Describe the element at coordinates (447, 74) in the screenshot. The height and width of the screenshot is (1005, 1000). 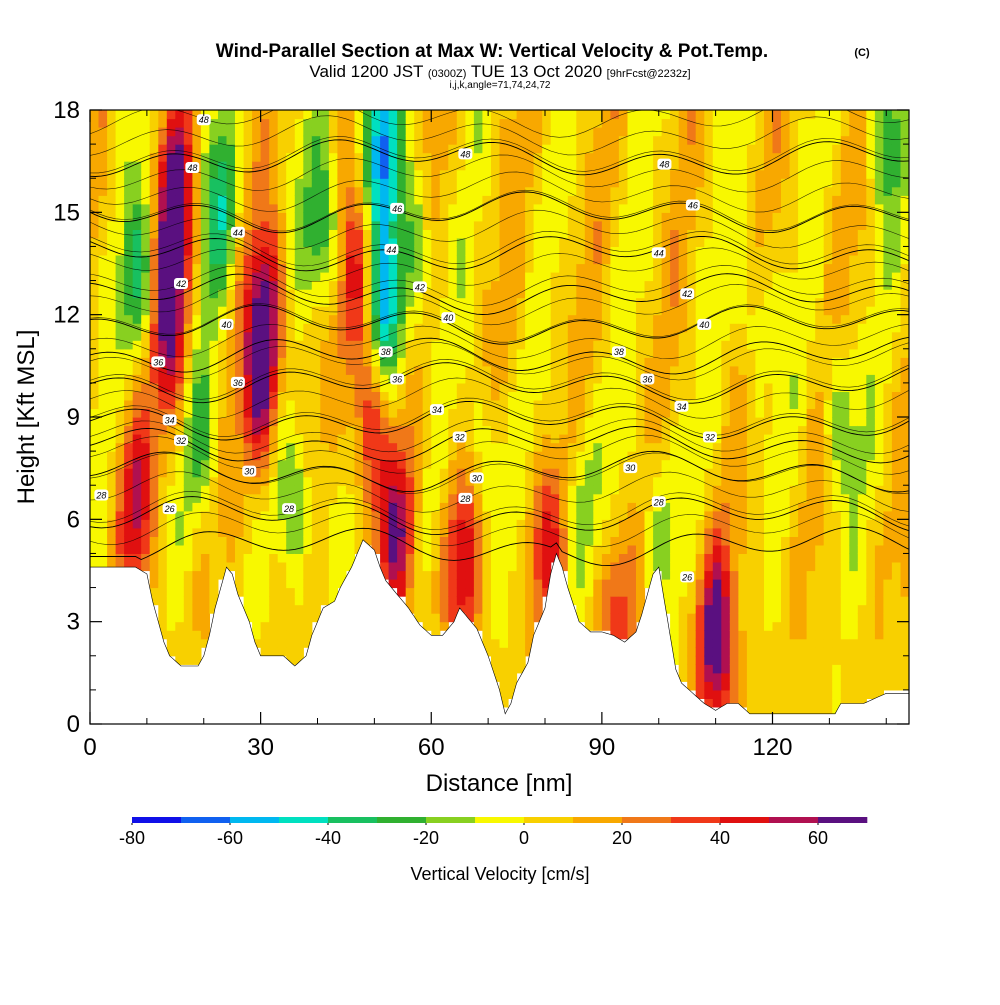
I see `subtitle-utc: (0300Z)` at that location.